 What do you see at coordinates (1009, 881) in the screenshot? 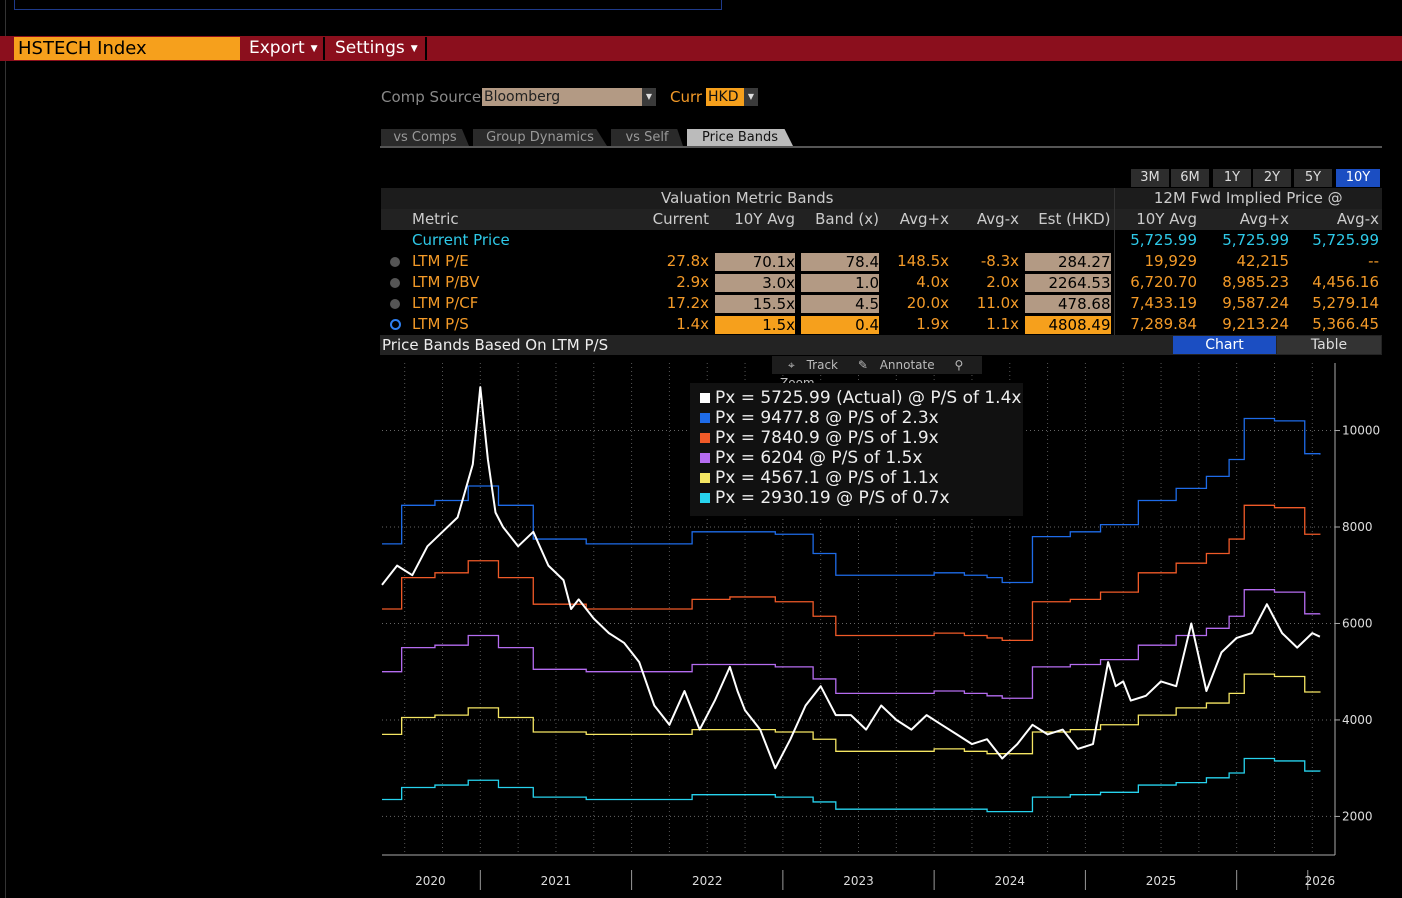
I see `x-tick-label: 2024` at bounding box center [1009, 881].